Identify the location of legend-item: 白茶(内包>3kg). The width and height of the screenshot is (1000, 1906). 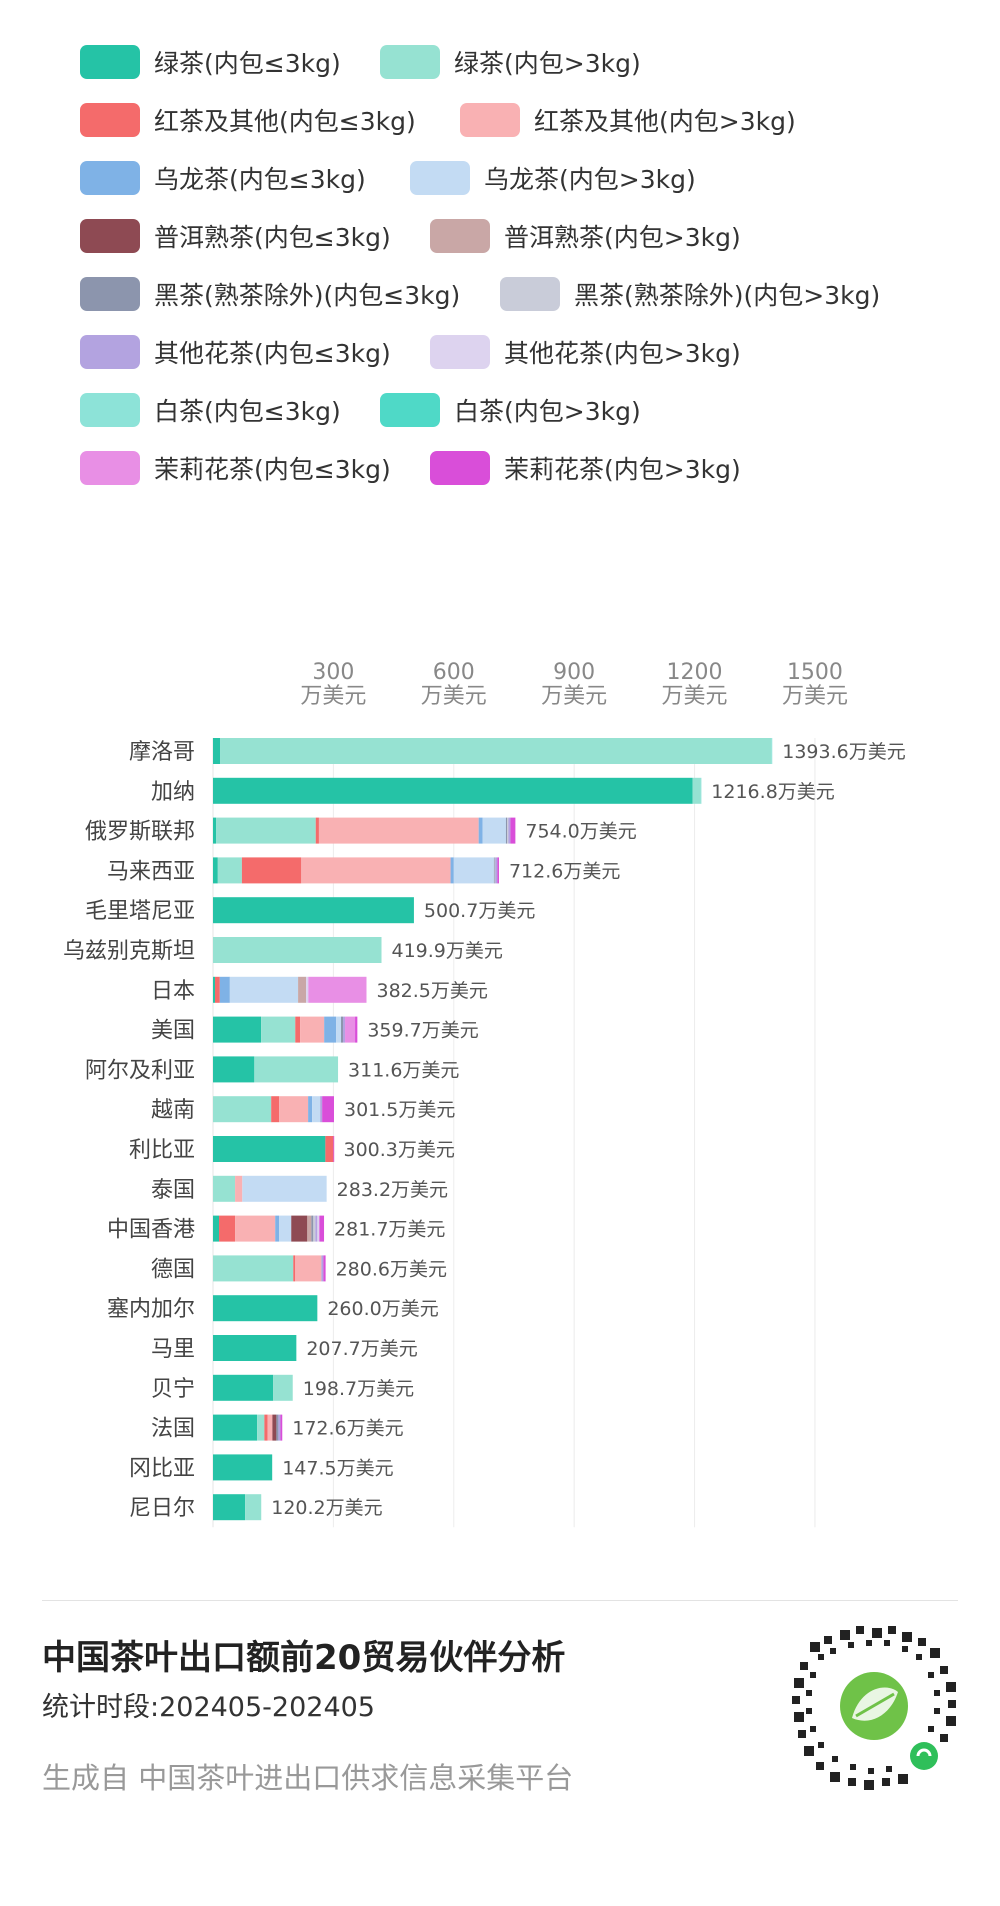
(510, 410).